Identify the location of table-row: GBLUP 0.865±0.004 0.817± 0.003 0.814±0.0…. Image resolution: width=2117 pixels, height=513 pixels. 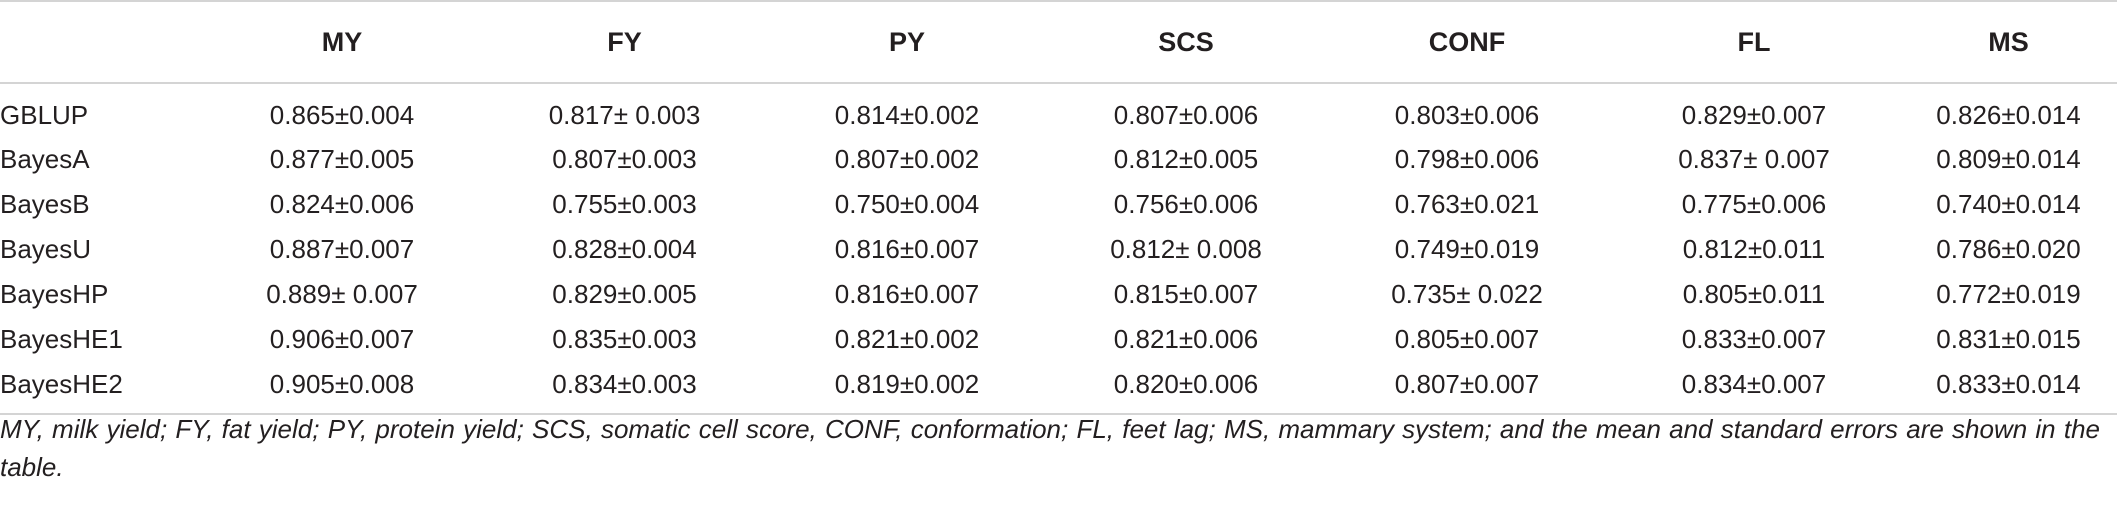
(1058, 110).